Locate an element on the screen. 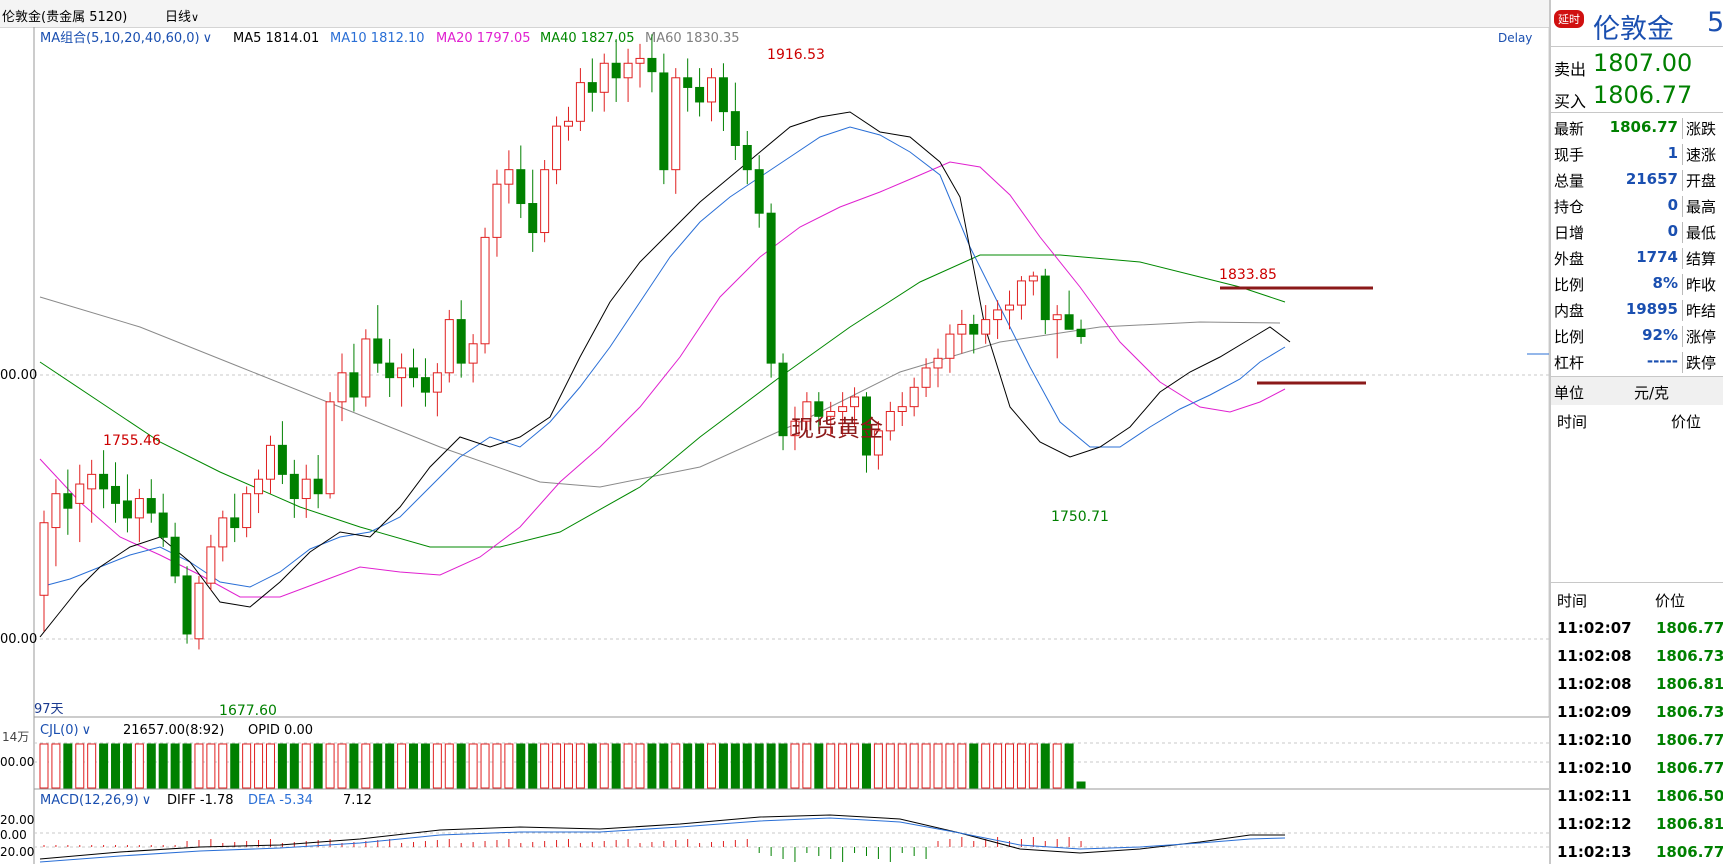  quote-row: 杠杆 ----- 跌停 is located at coordinates (1637, 361).